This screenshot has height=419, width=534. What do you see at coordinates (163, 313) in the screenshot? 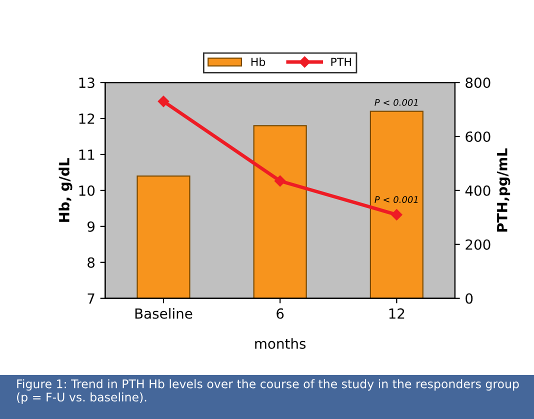
I see `x-tick-label: Baseline` at bounding box center [163, 313].